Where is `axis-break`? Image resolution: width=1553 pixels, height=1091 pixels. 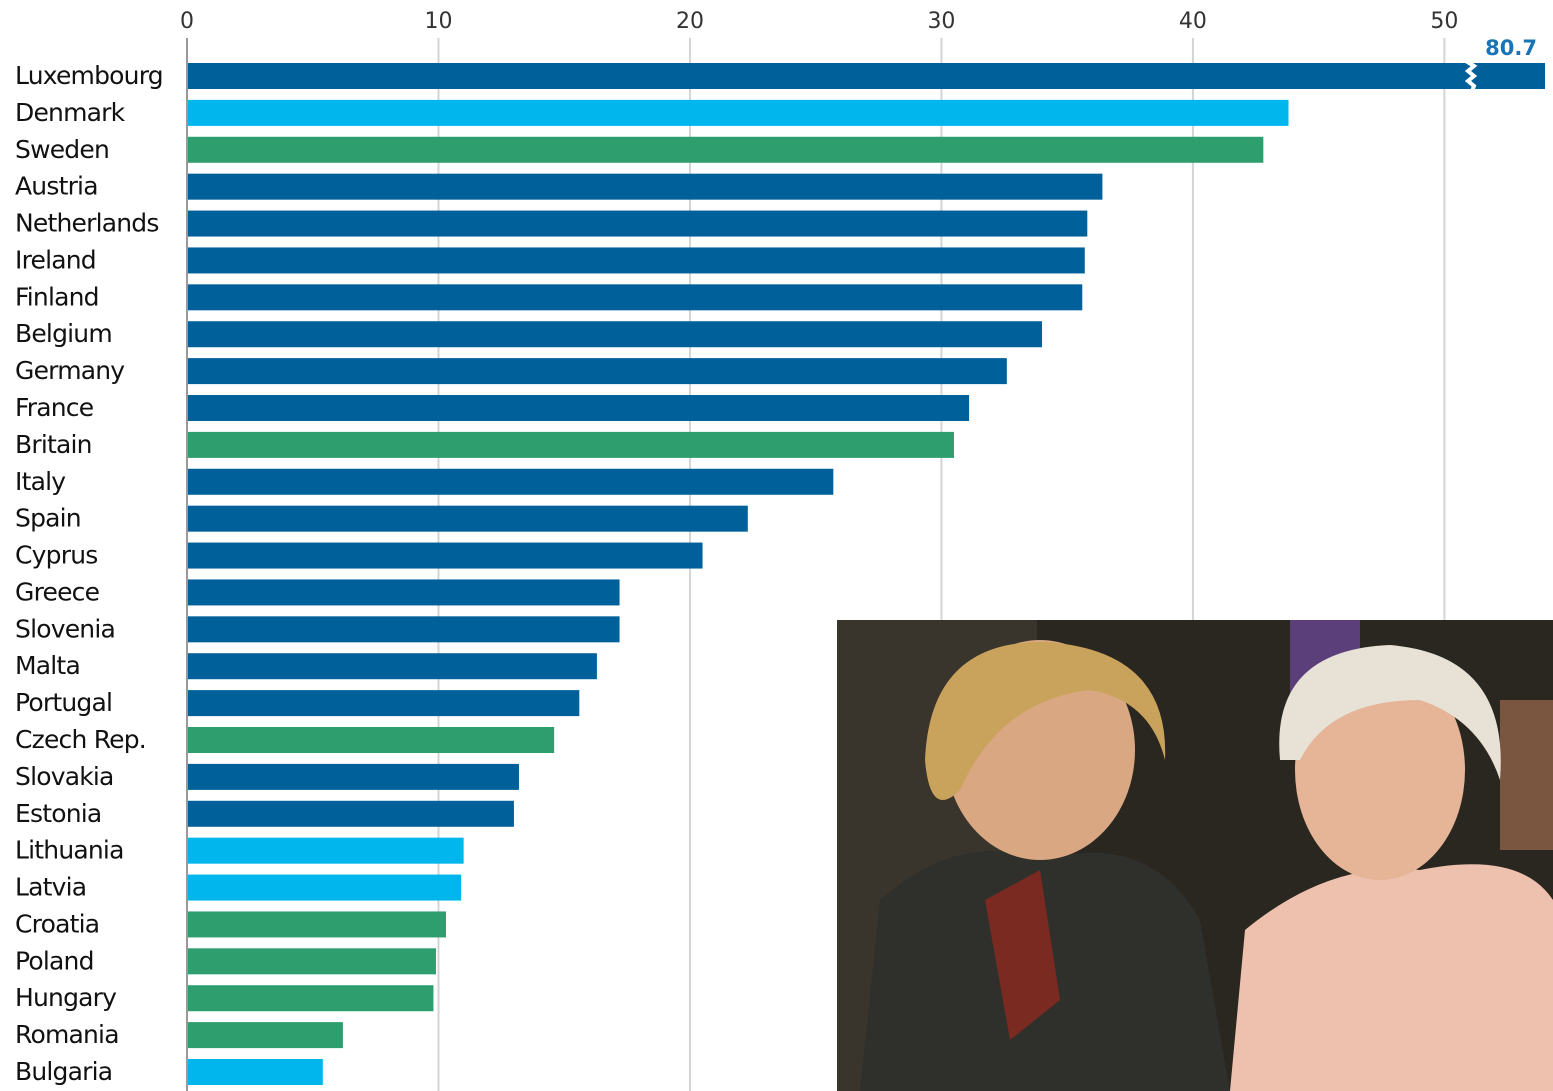
axis-break is located at coordinates (1471, 75).